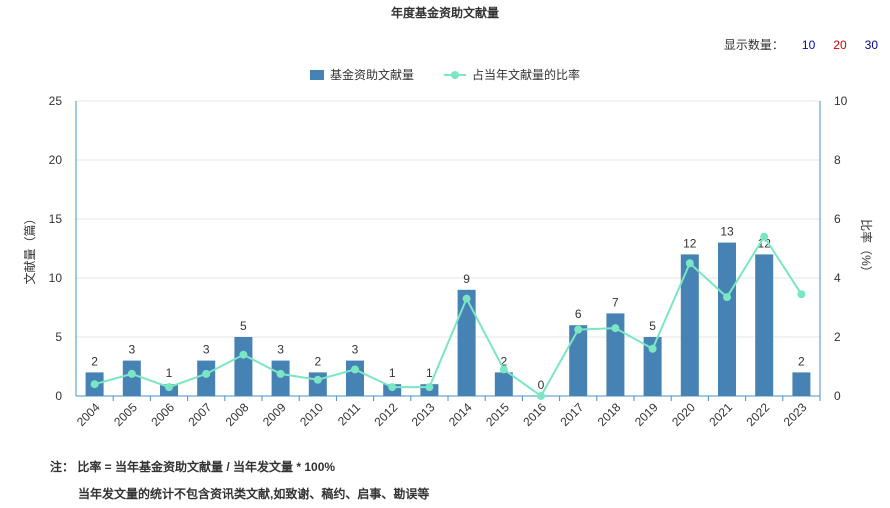 The image size is (890, 508). What do you see at coordinates (615, 302) in the screenshot?
I see `bar-data-label: 7` at bounding box center [615, 302].